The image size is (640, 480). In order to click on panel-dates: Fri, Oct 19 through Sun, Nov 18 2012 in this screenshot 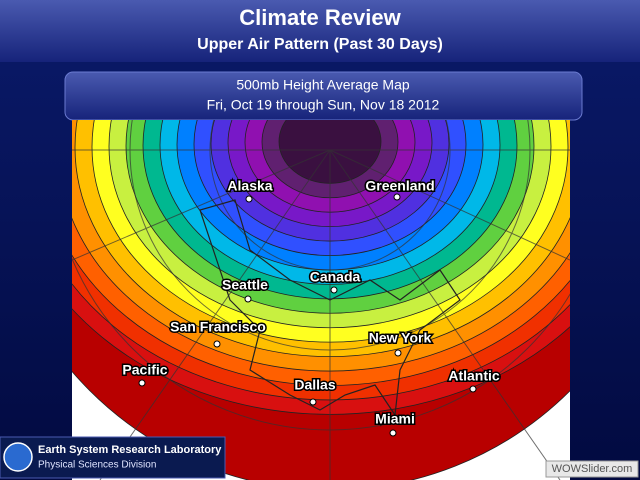, I will do `click(323, 105)`.